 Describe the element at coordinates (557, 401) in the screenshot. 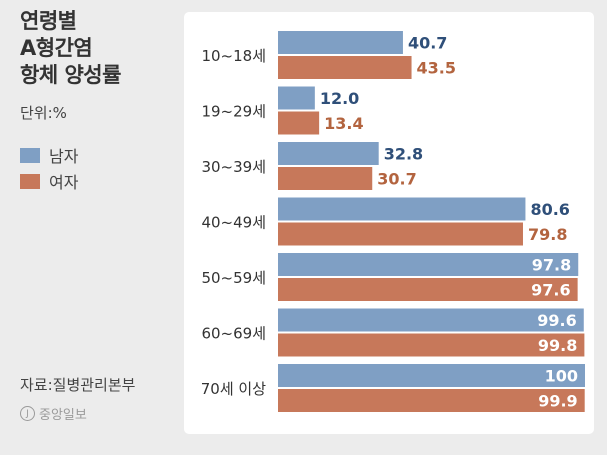

I see `data-label-female: 99.9` at that location.